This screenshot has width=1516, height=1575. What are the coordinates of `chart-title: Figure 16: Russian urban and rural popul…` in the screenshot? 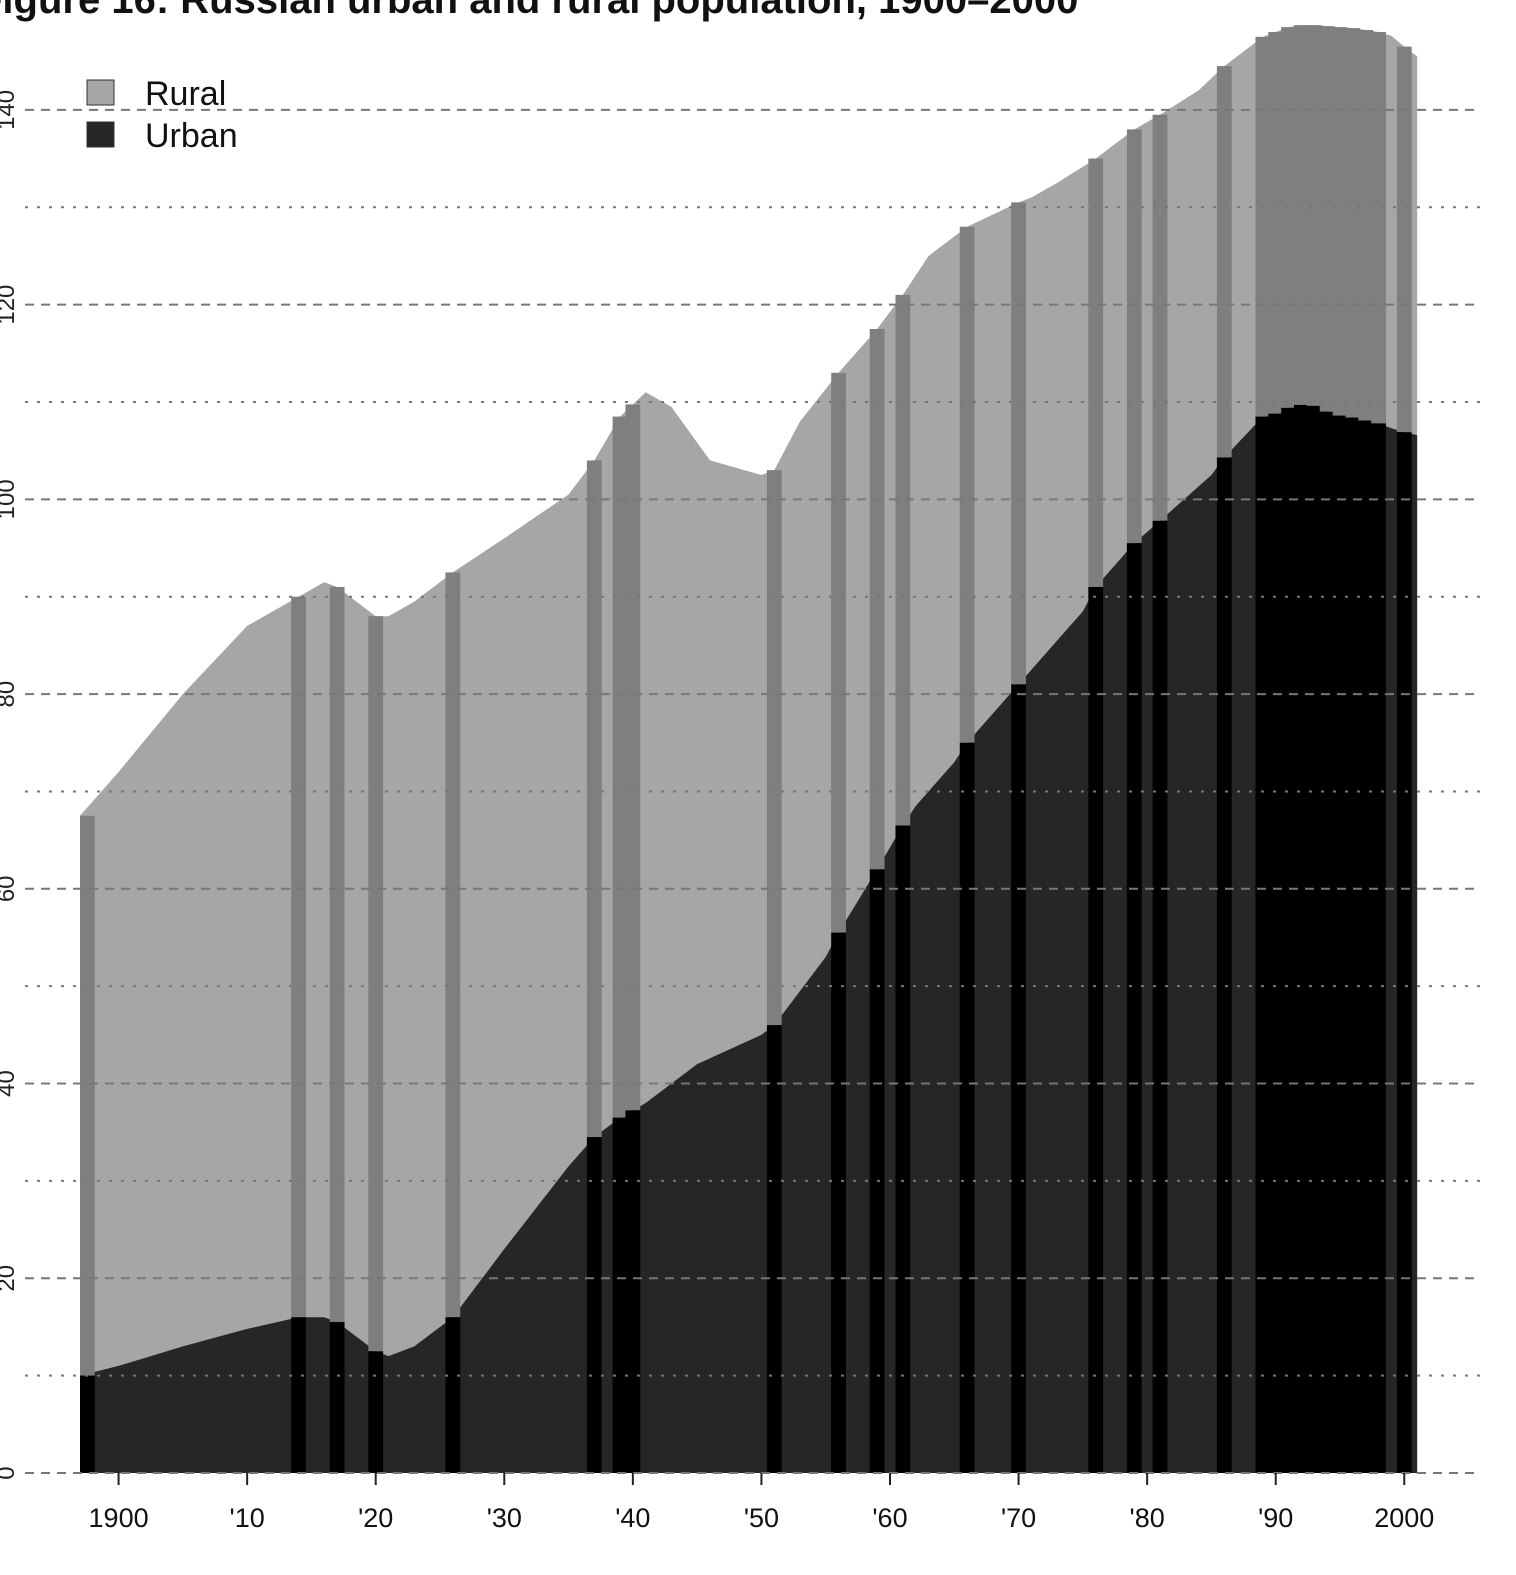 It's located at (539, 11).